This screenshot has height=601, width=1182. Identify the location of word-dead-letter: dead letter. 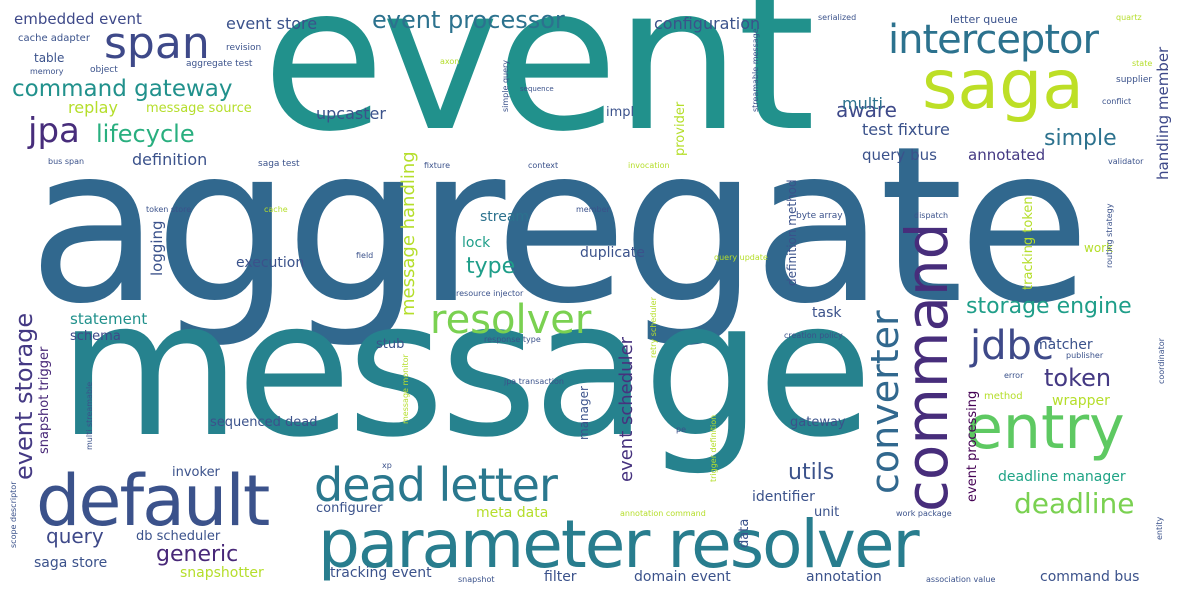
(436, 485).